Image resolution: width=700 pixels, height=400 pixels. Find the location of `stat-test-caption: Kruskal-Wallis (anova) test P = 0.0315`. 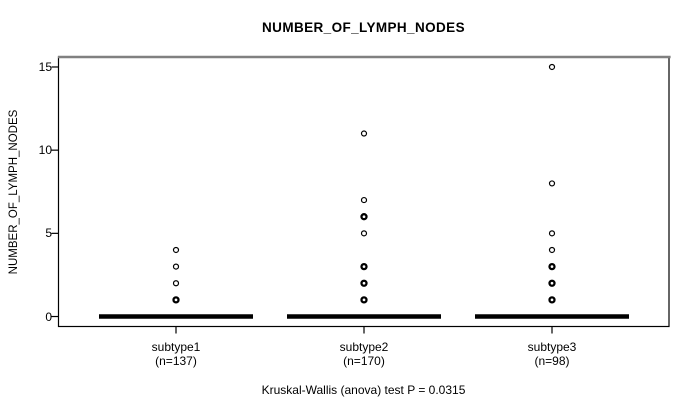

stat-test-caption: Kruskal-Wallis (anova) test P = 0.0315 is located at coordinates (363, 390).